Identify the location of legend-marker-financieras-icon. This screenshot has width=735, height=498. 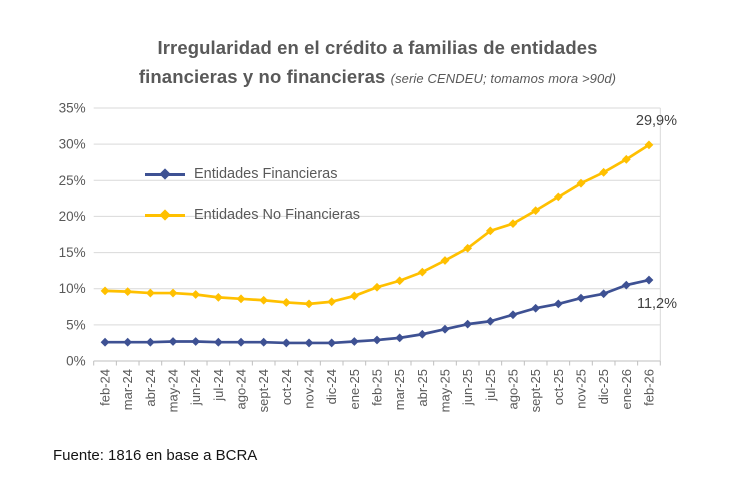
(165, 174).